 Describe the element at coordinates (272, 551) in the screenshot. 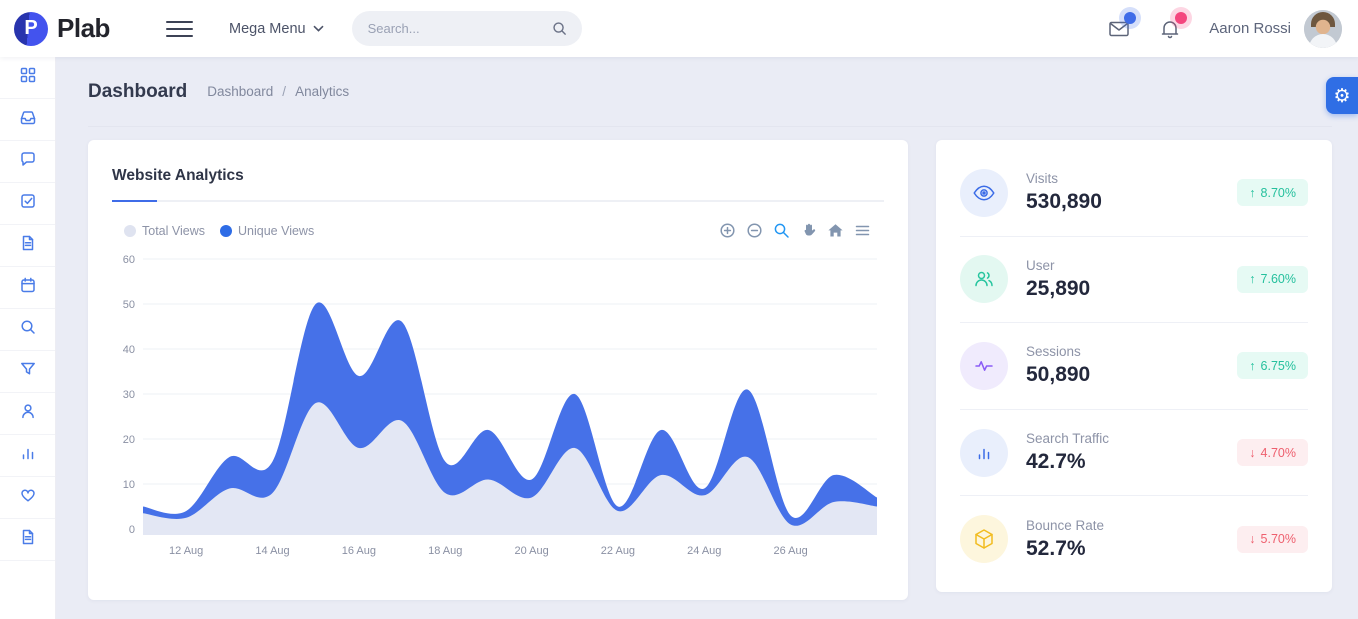

I see `svg-text: 14 Aug` at that location.